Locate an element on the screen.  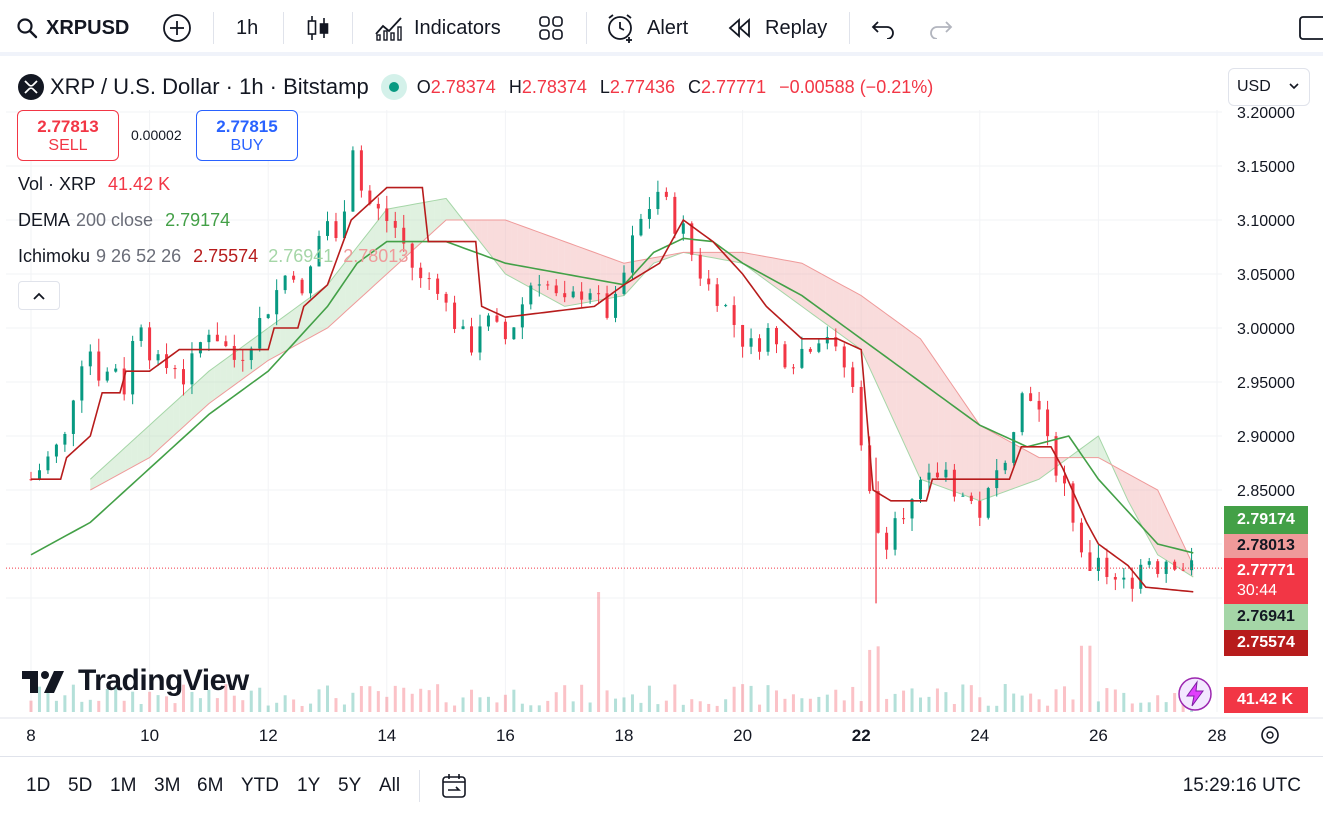
range-1d-button: 1D is located at coordinates (38, 786).